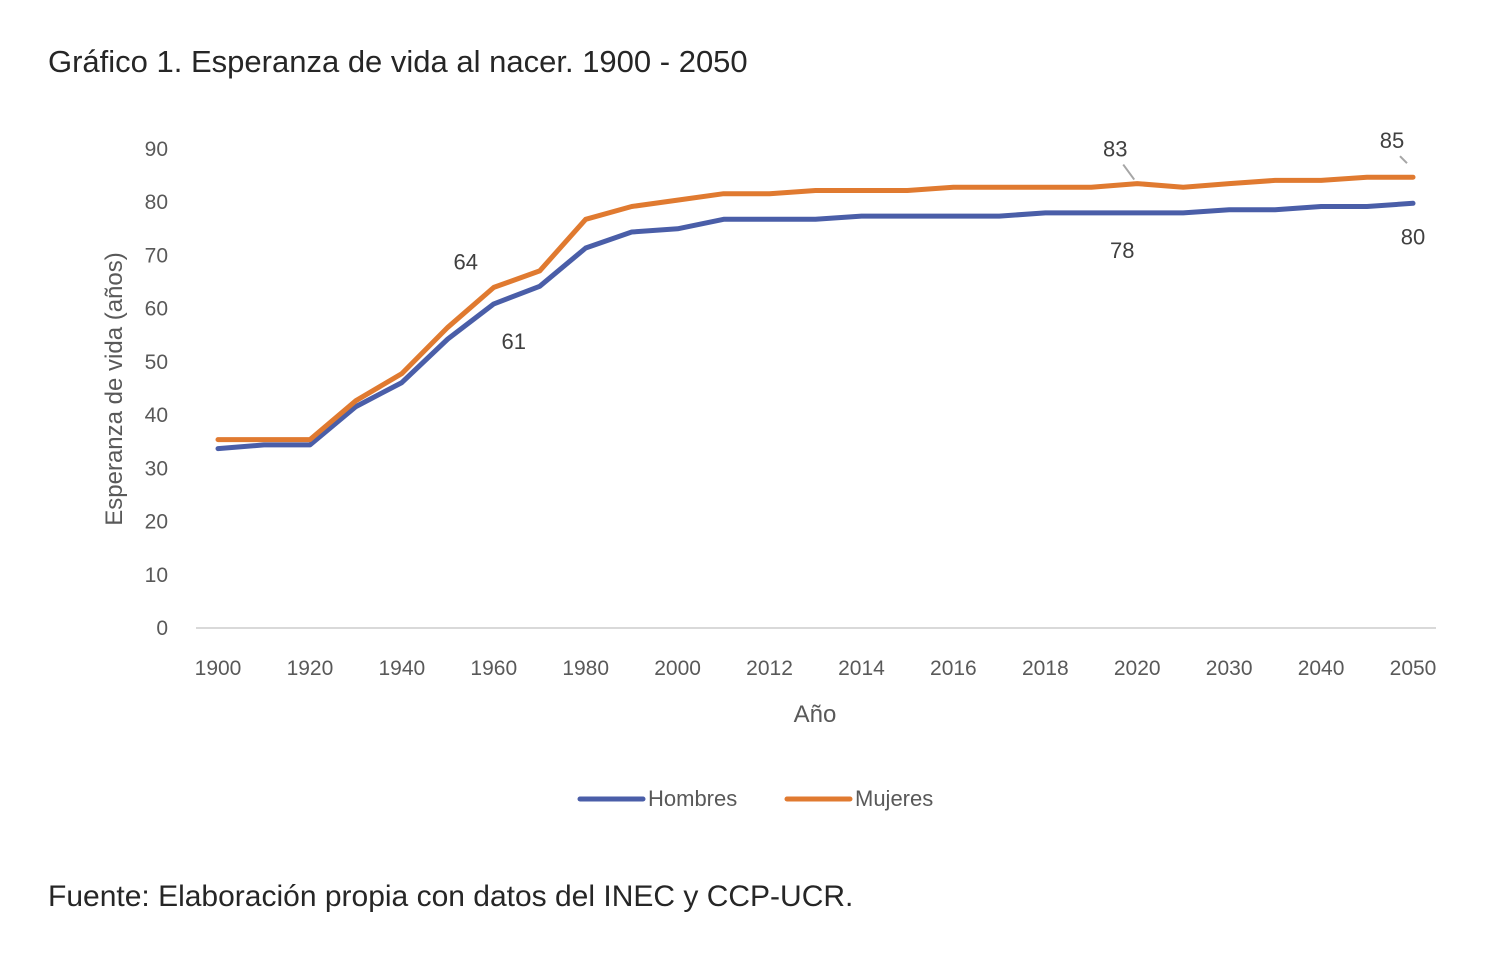 Image resolution: width=1500 pixels, height=967 pixels. Describe the element at coordinates (1413, 236) in the screenshot. I see `data-label: 80` at that location.